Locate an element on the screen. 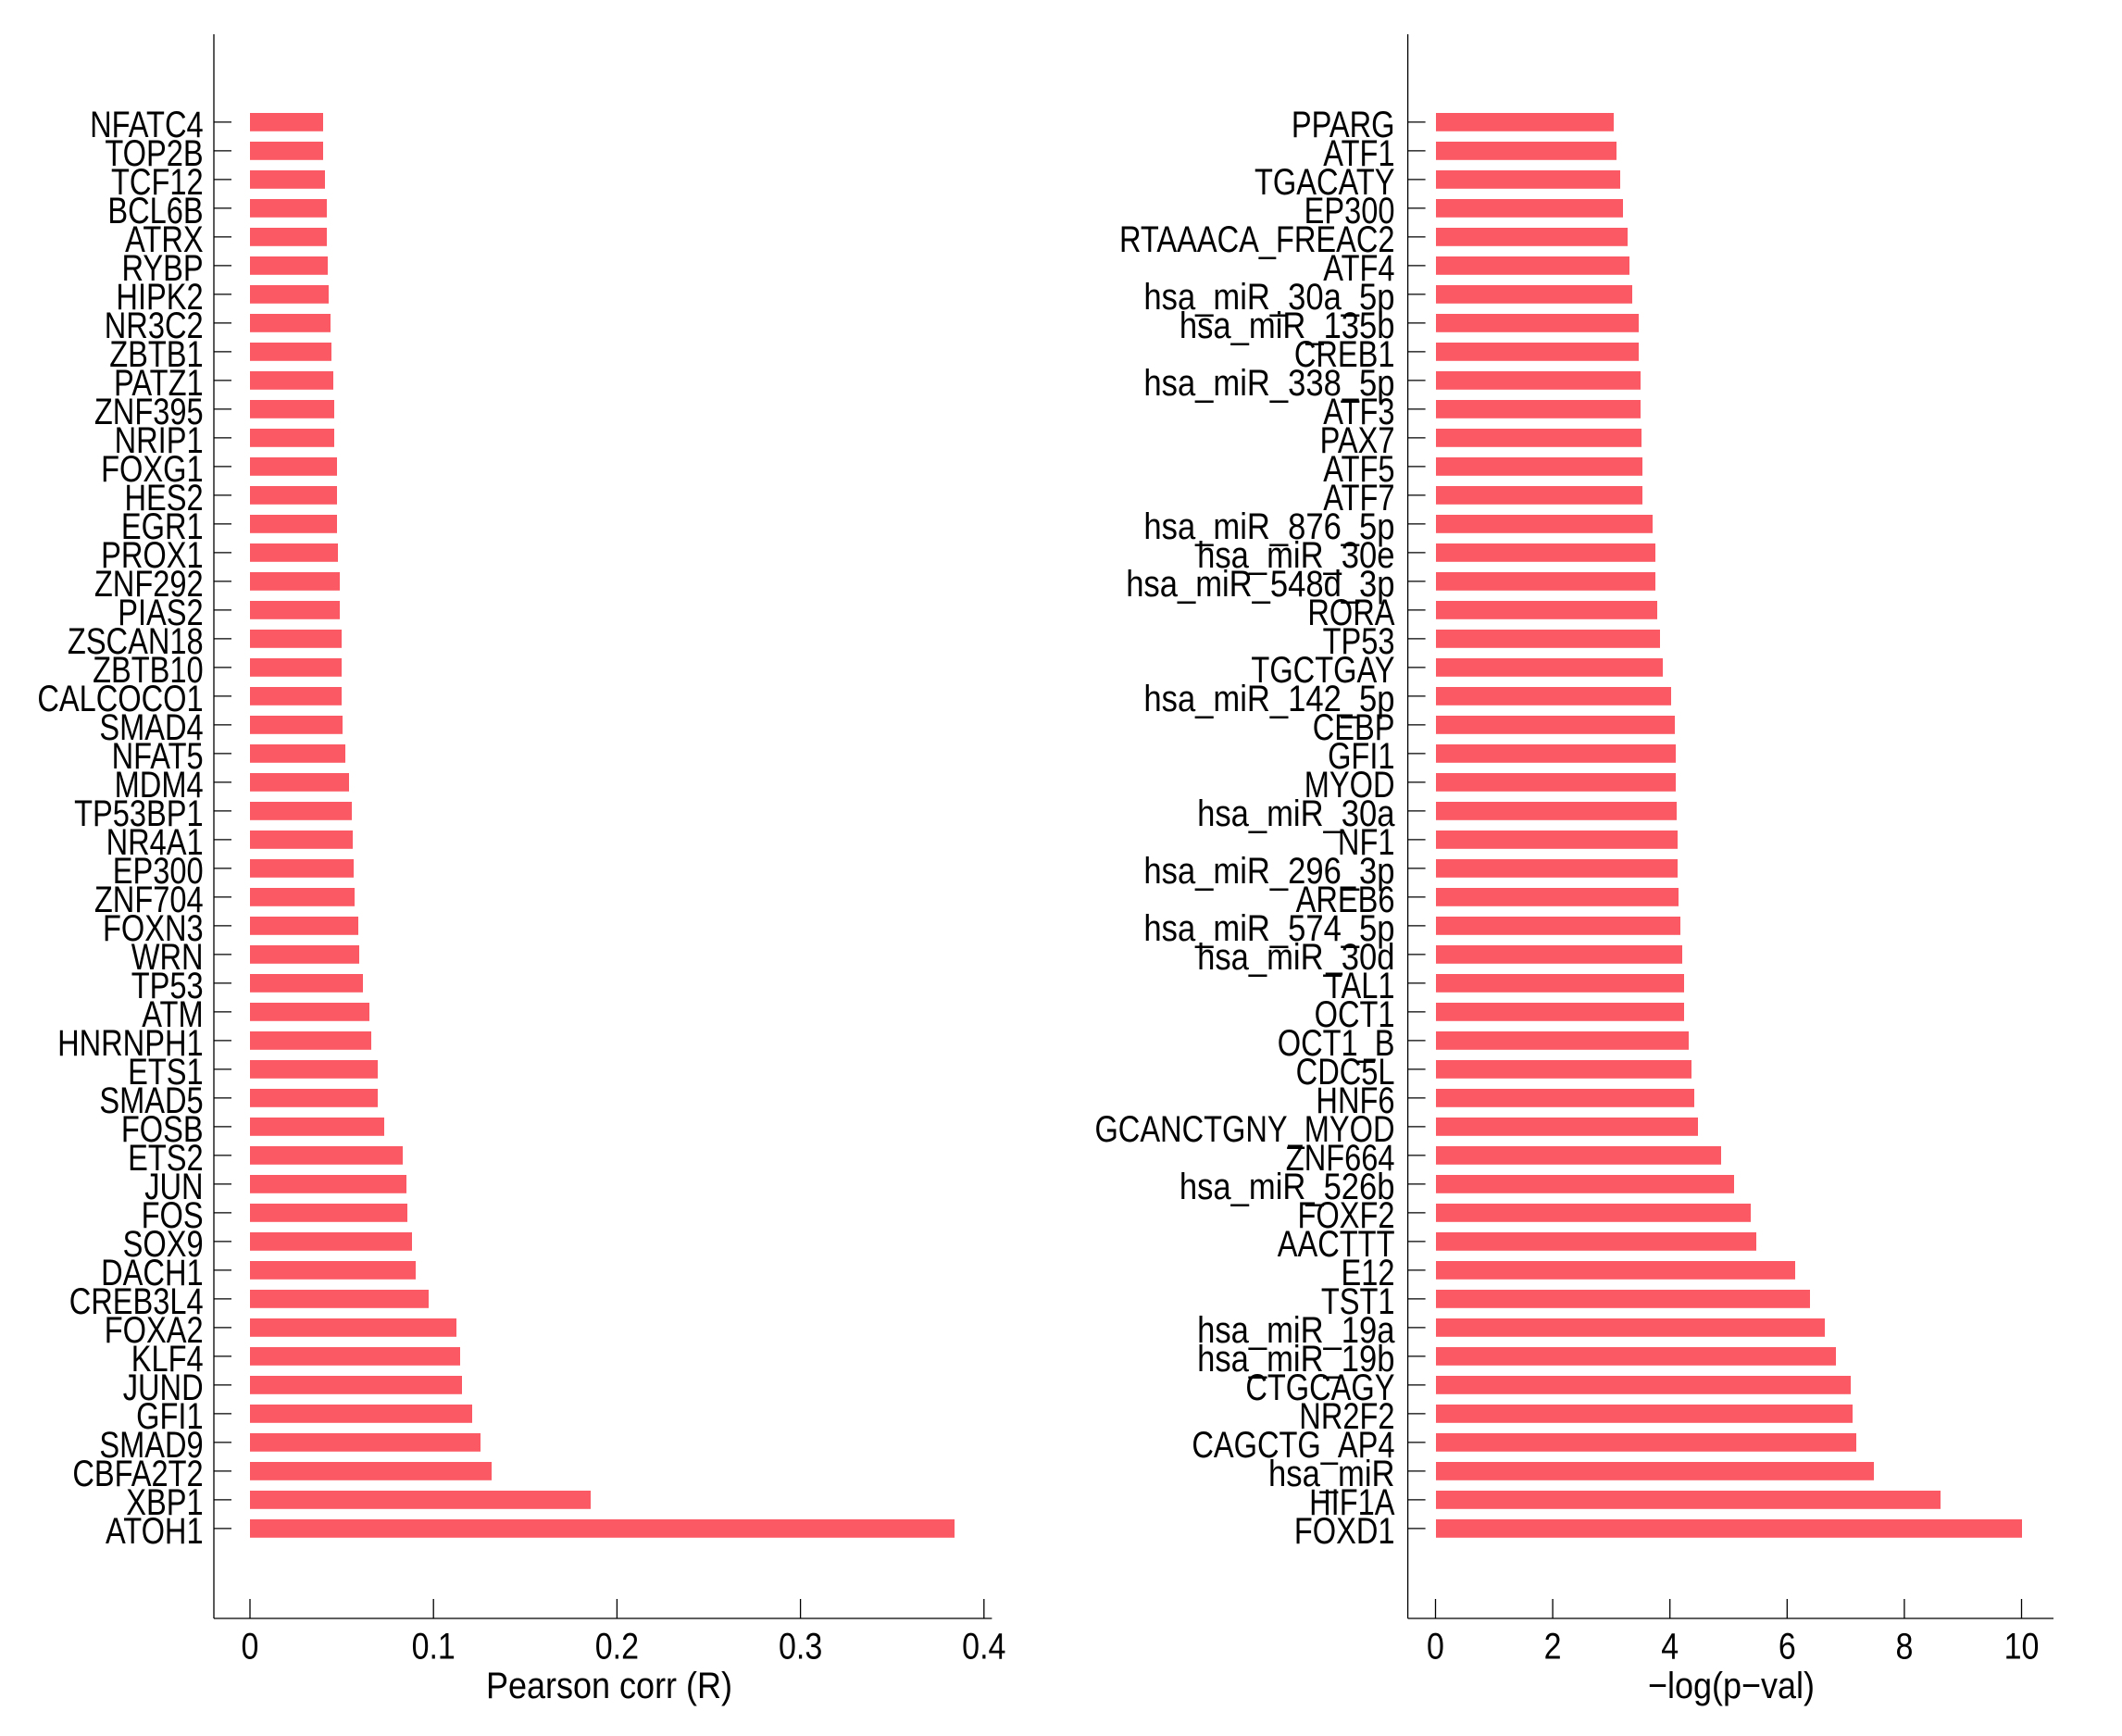  svg-text: hsa_miR_135b is located at coordinates (1287, 325).